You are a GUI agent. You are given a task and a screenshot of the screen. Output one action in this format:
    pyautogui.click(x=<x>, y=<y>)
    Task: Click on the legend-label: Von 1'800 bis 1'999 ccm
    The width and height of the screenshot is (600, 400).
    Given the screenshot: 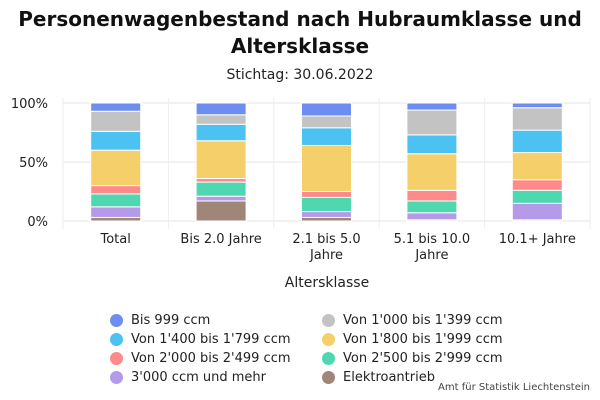 What is the action you would take?
    pyautogui.click(x=423, y=339)
    